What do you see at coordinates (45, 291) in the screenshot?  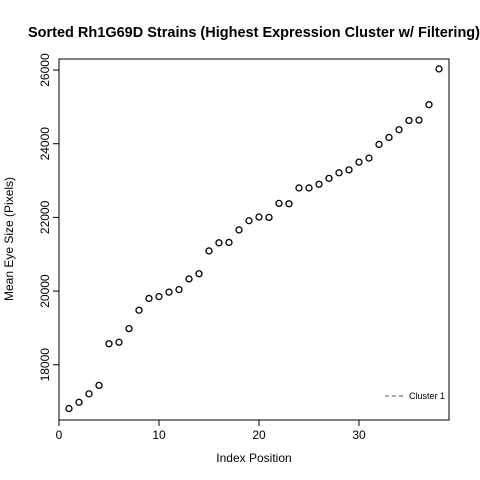 I see `y-tick-label: 20000` at bounding box center [45, 291].